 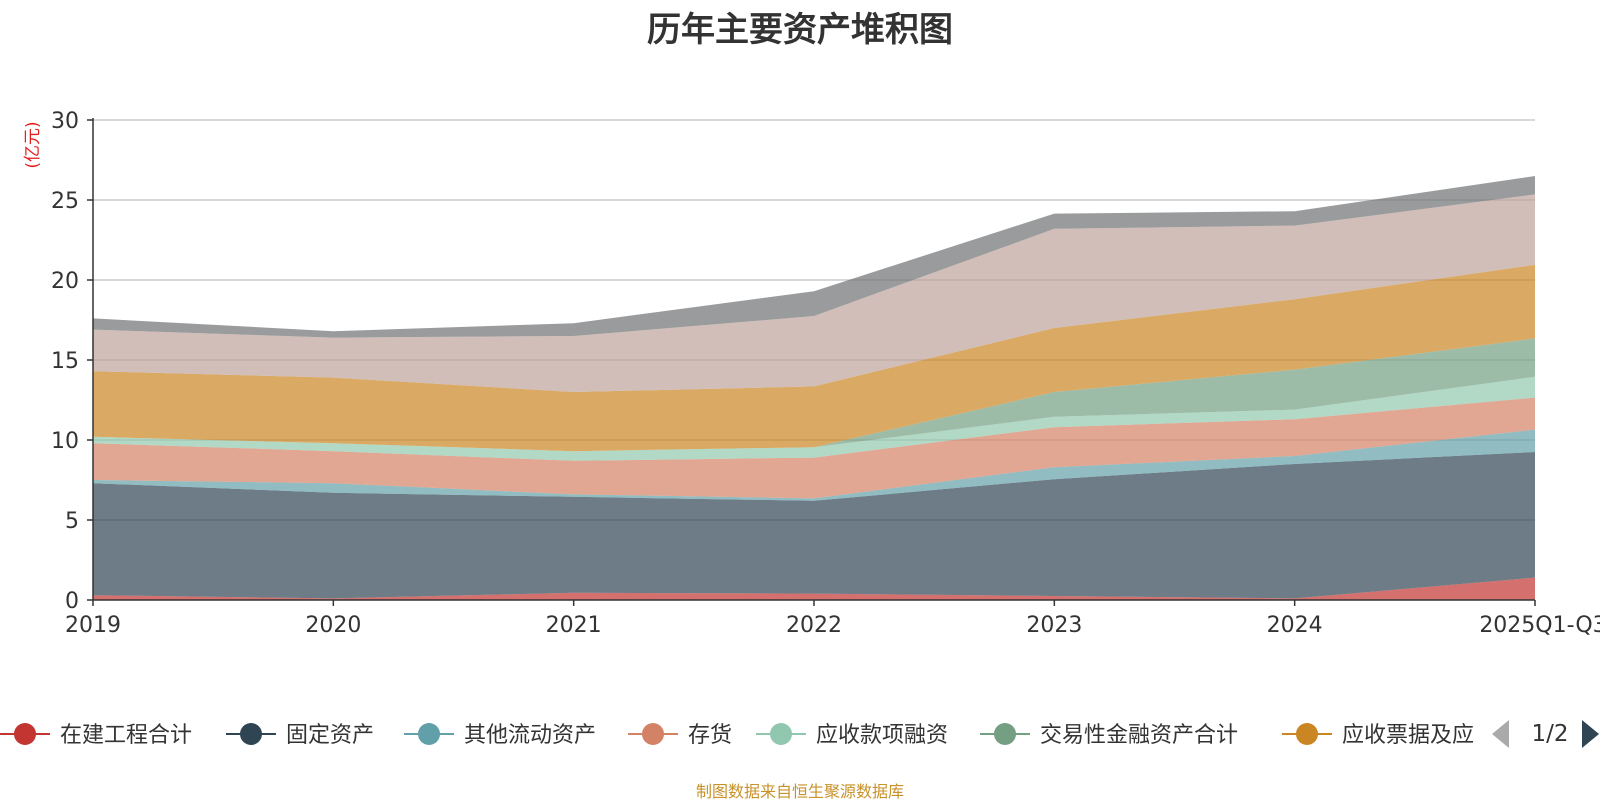 What do you see at coordinates (1139, 735) in the screenshot?
I see `legend-label: 交易性金融资产合计` at bounding box center [1139, 735].